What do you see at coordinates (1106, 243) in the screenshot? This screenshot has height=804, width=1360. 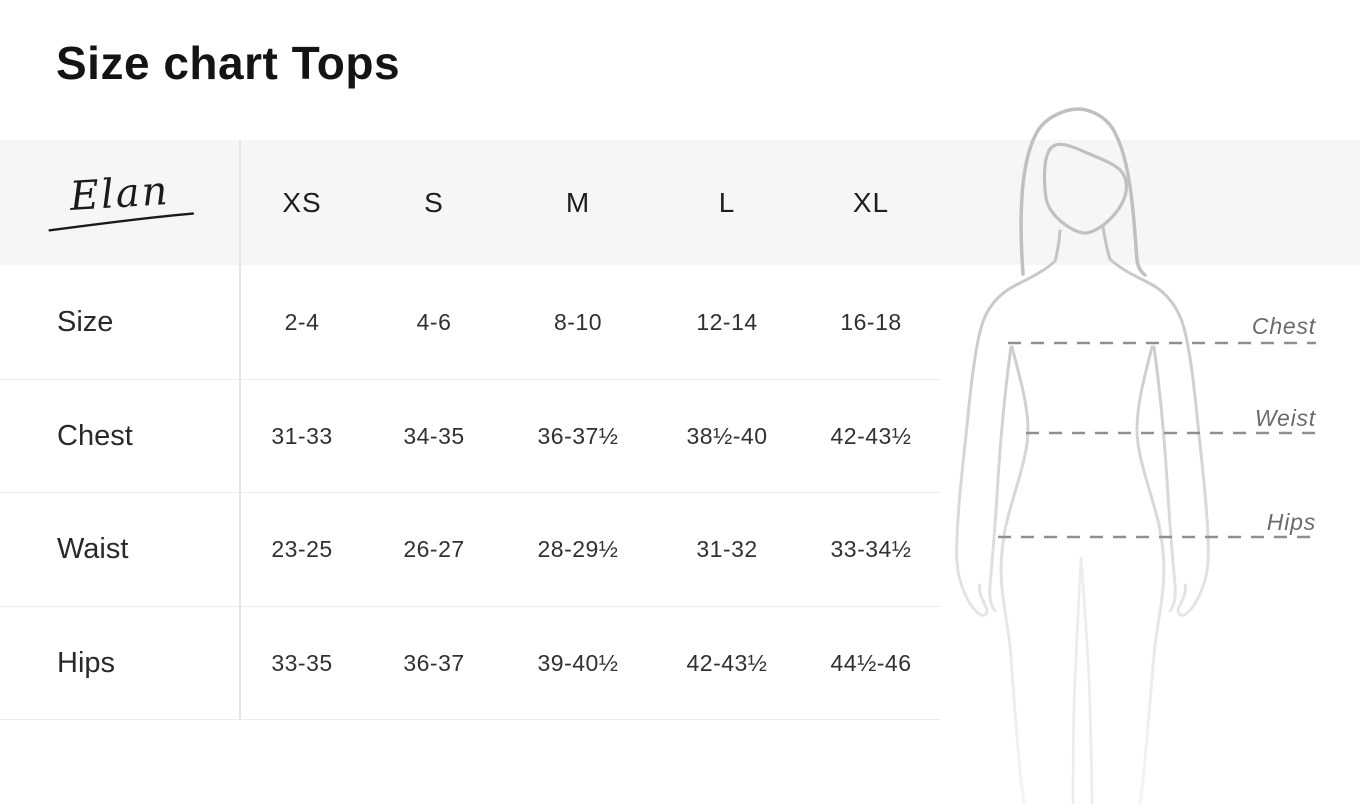 I see `neck-line-right` at bounding box center [1106, 243].